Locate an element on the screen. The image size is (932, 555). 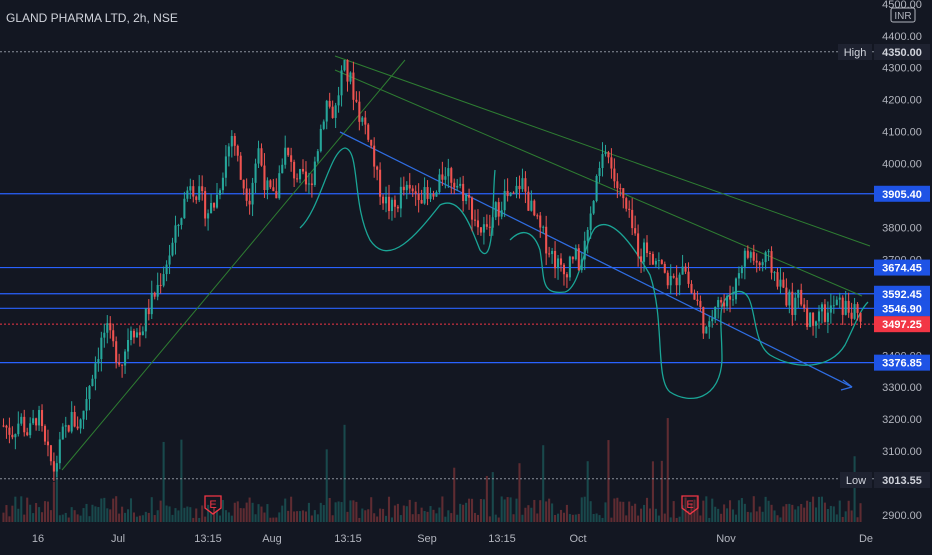
time-tick-label: 16 is located at coordinates (38, 539).